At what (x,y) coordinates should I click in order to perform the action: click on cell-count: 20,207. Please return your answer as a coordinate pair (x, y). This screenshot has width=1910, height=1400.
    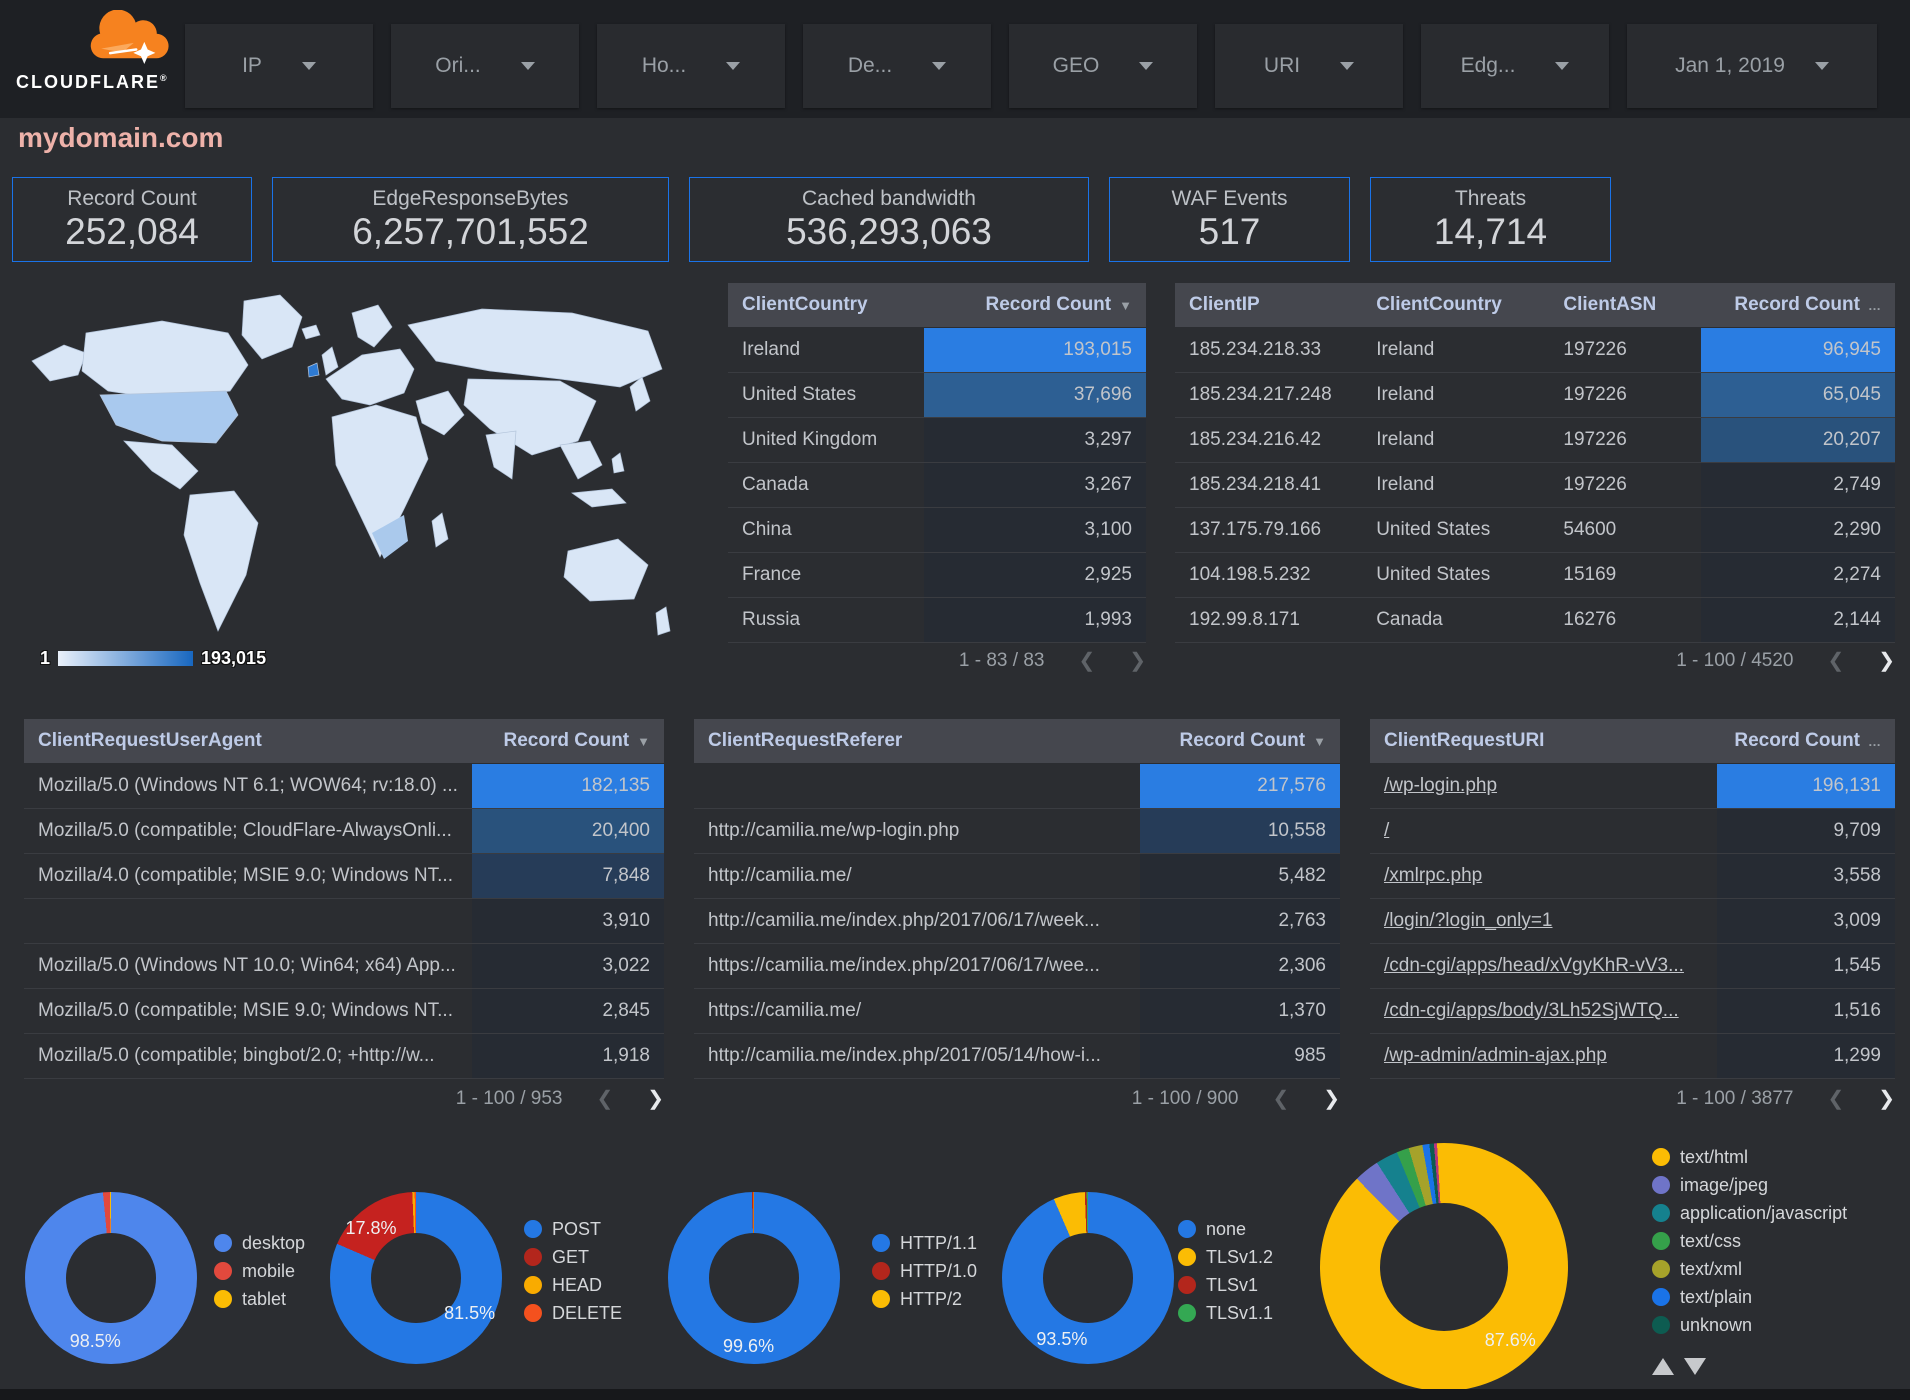
    Looking at the image, I should click on (1797, 440).